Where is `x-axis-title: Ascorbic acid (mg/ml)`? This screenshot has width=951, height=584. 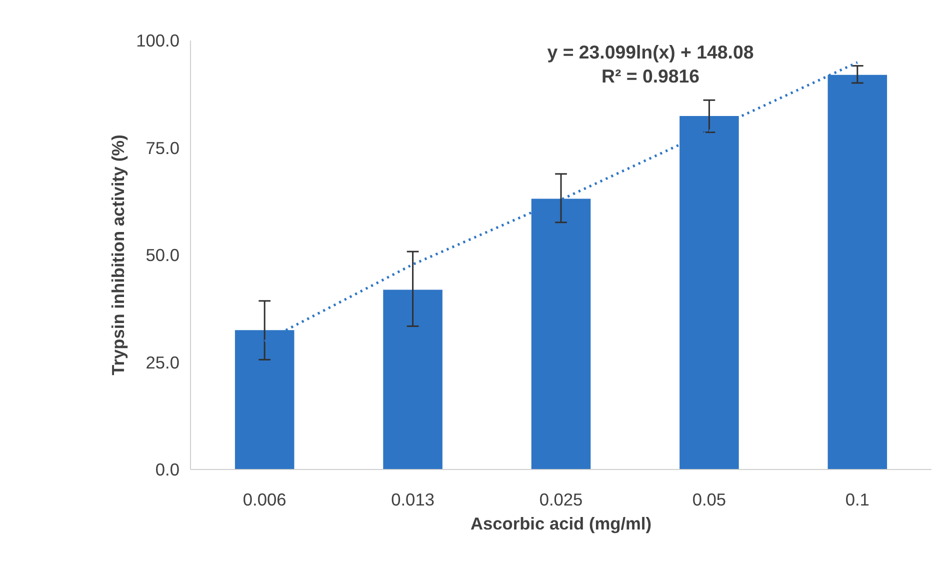 x-axis-title: Ascorbic acid (mg/ml) is located at coordinates (561, 524).